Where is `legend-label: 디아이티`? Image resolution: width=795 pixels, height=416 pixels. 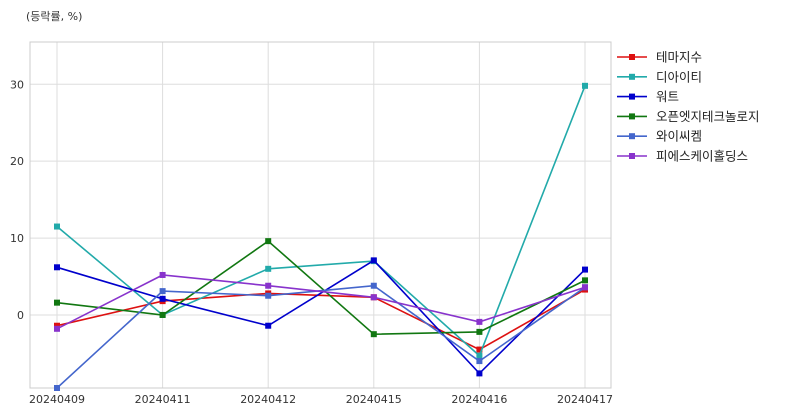
legend-label: 디아이티 is located at coordinates (679, 76).